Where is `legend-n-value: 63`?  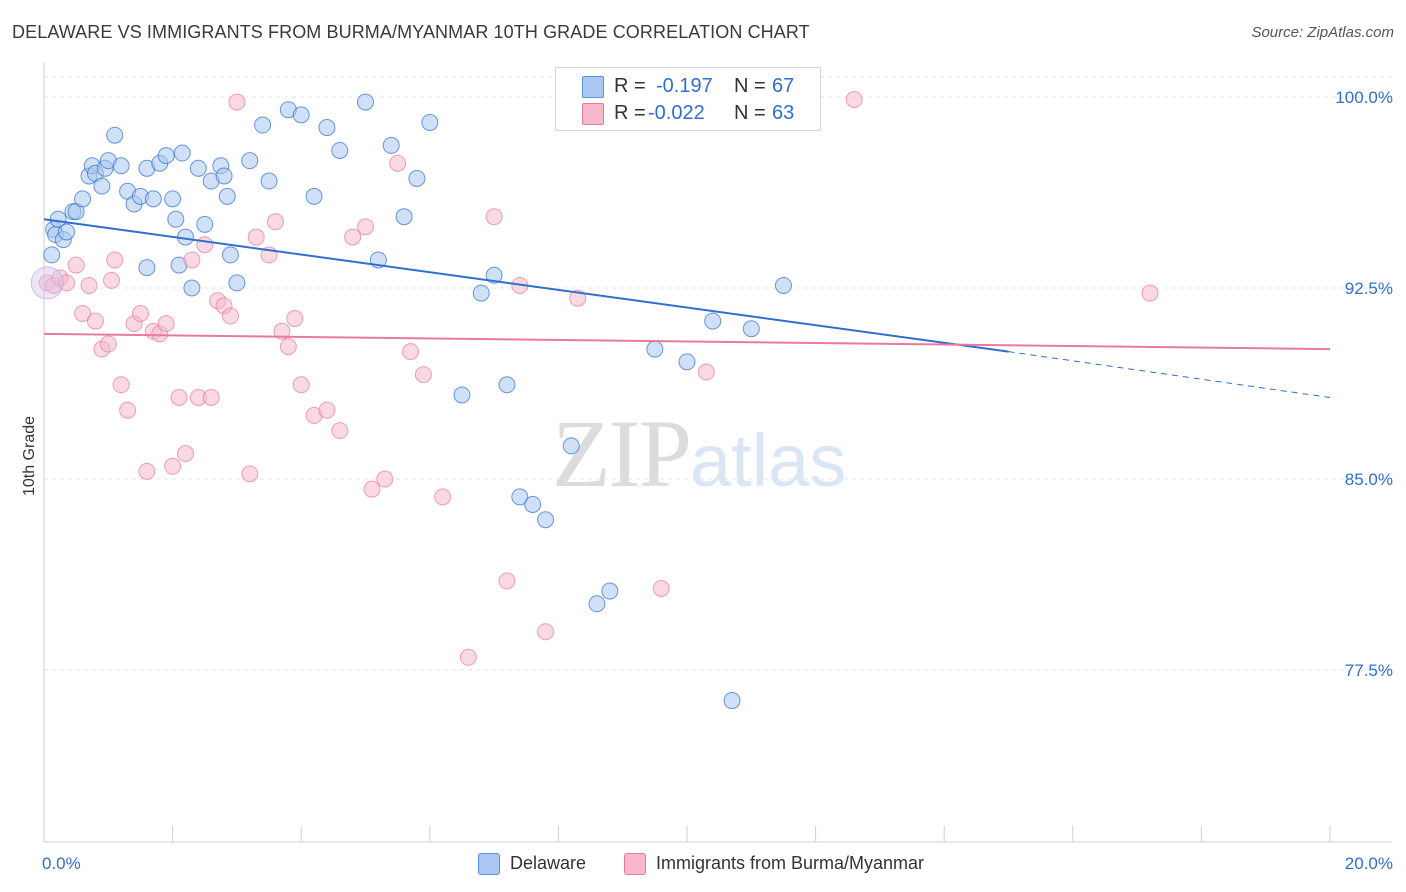 legend-n-value: 63 is located at coordinates (783, 113).